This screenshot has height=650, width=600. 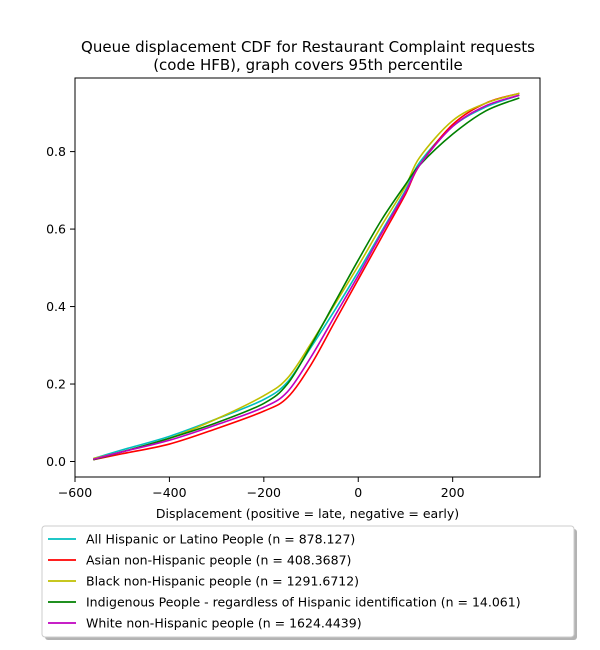 What do you see at coordinates (75, 492) in the screenshot?
I see `x-tick-label: −600` at bounding box center [75, 492].